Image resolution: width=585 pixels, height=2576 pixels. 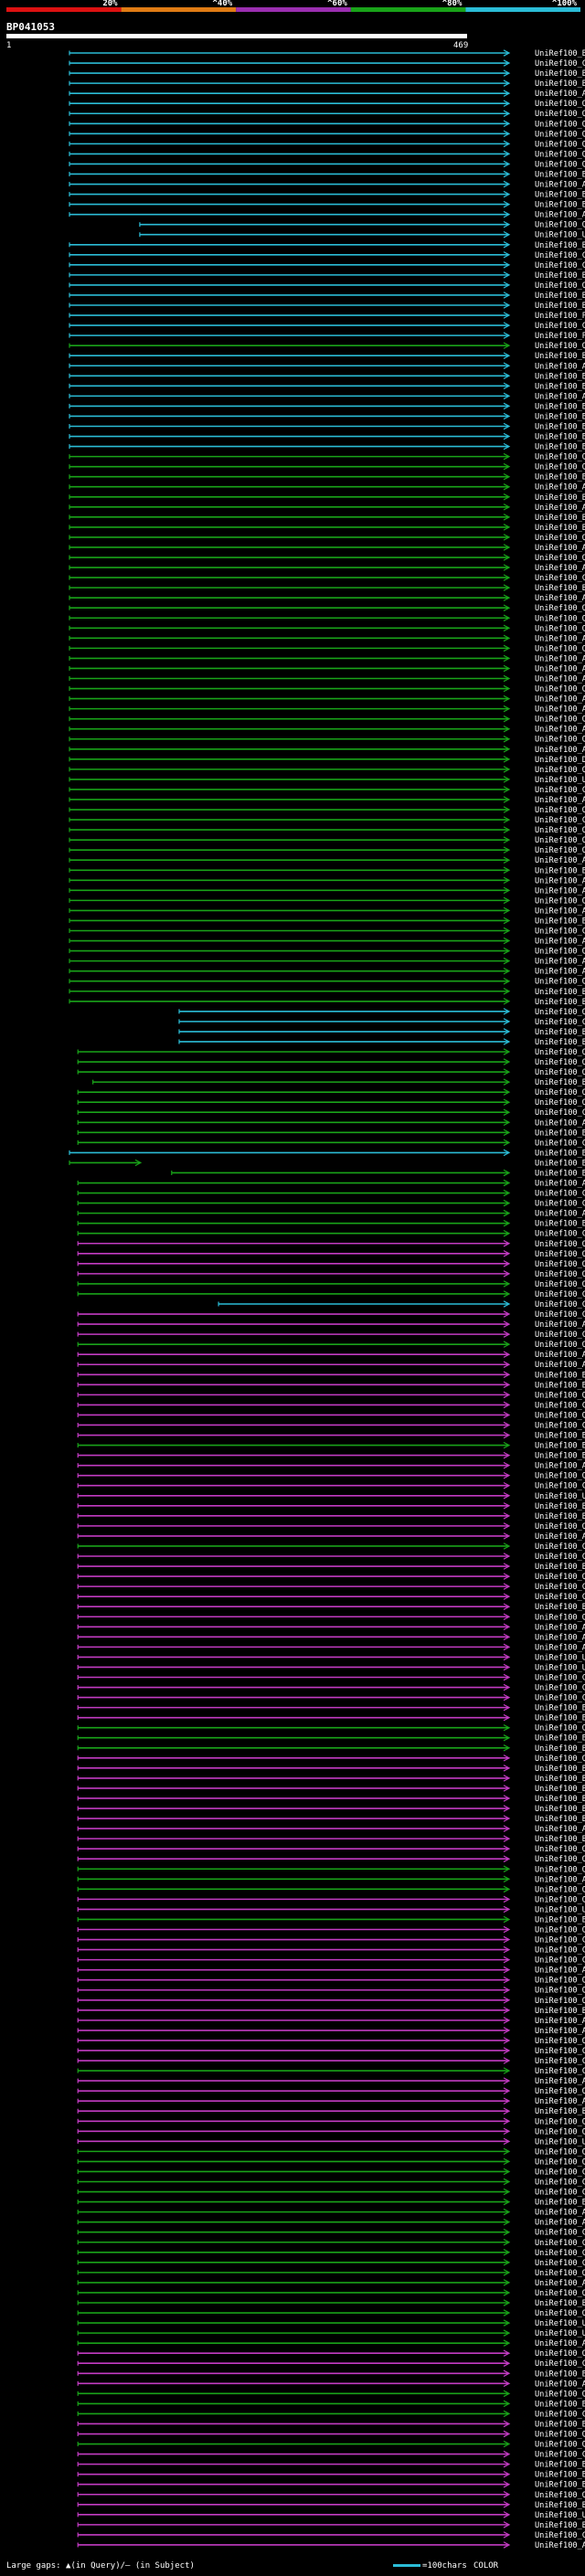 I want to click on hit-label: UniRef100_A6YX15, so click(x=560, y=396).